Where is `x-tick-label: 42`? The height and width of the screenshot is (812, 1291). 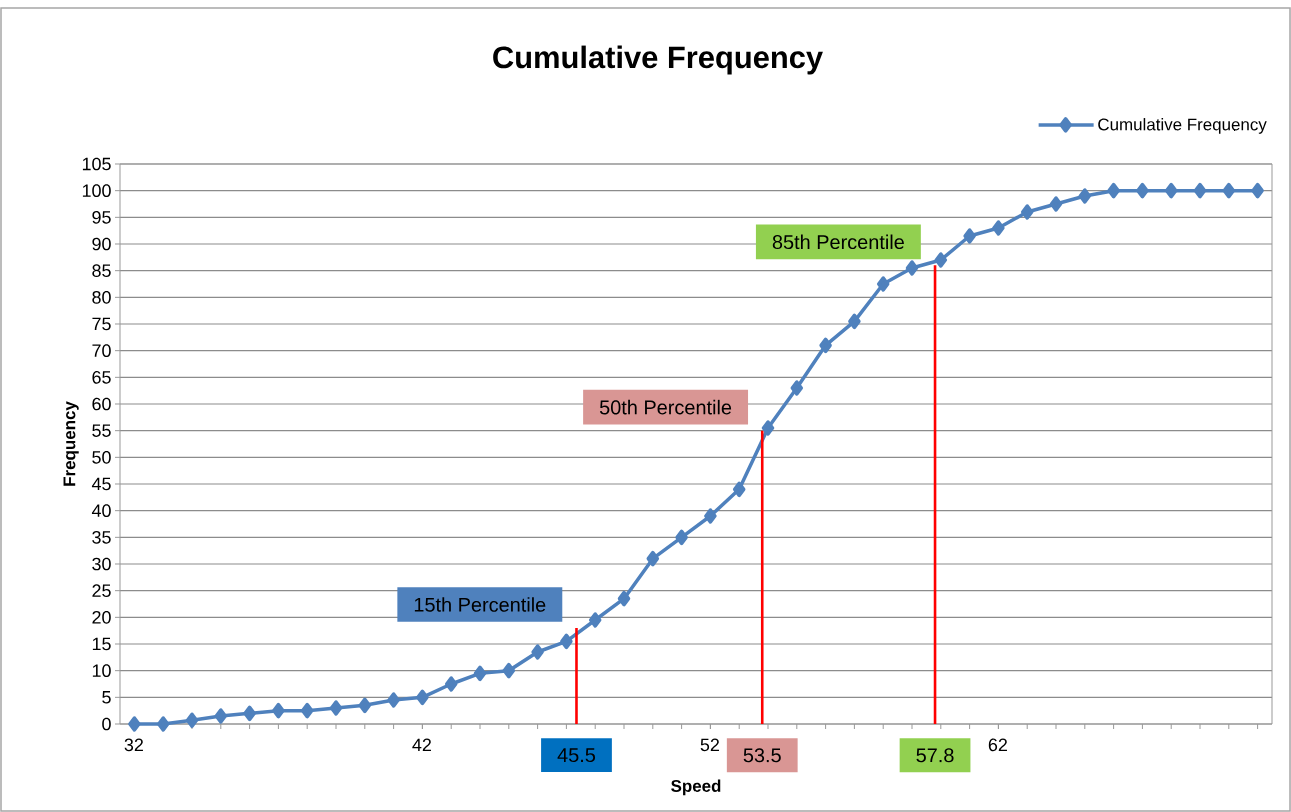 x-tick-label: 42 is located at coordinates (421, 745).